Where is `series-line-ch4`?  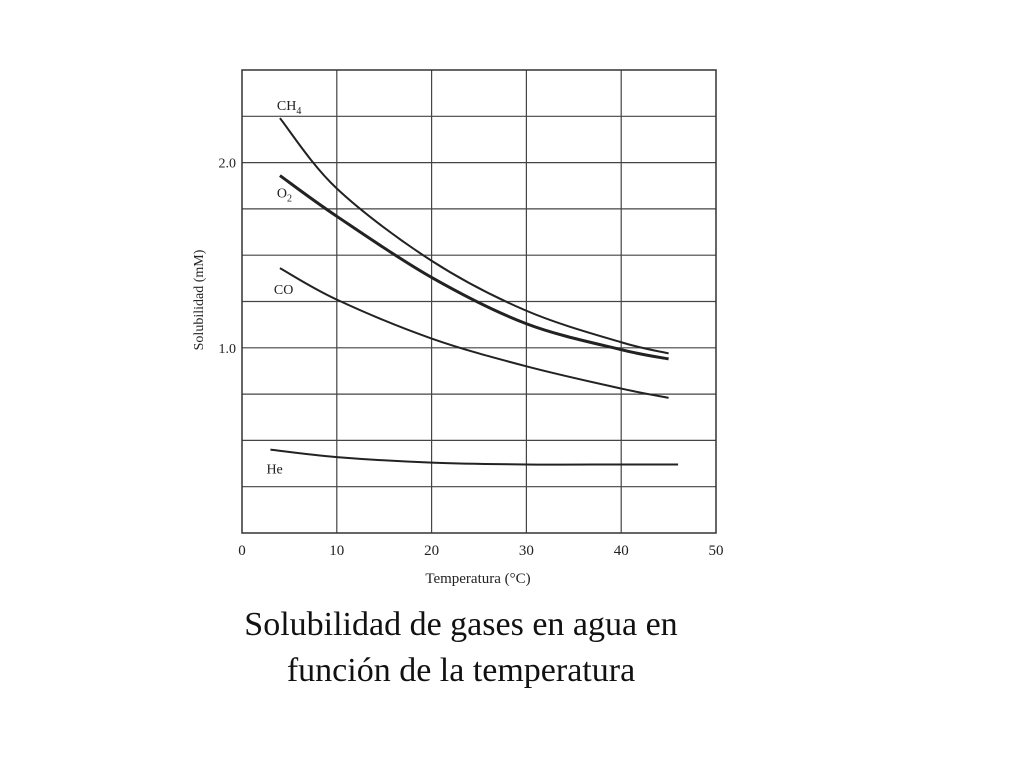
series-line-ch4 is located at coordinates (474, 236).